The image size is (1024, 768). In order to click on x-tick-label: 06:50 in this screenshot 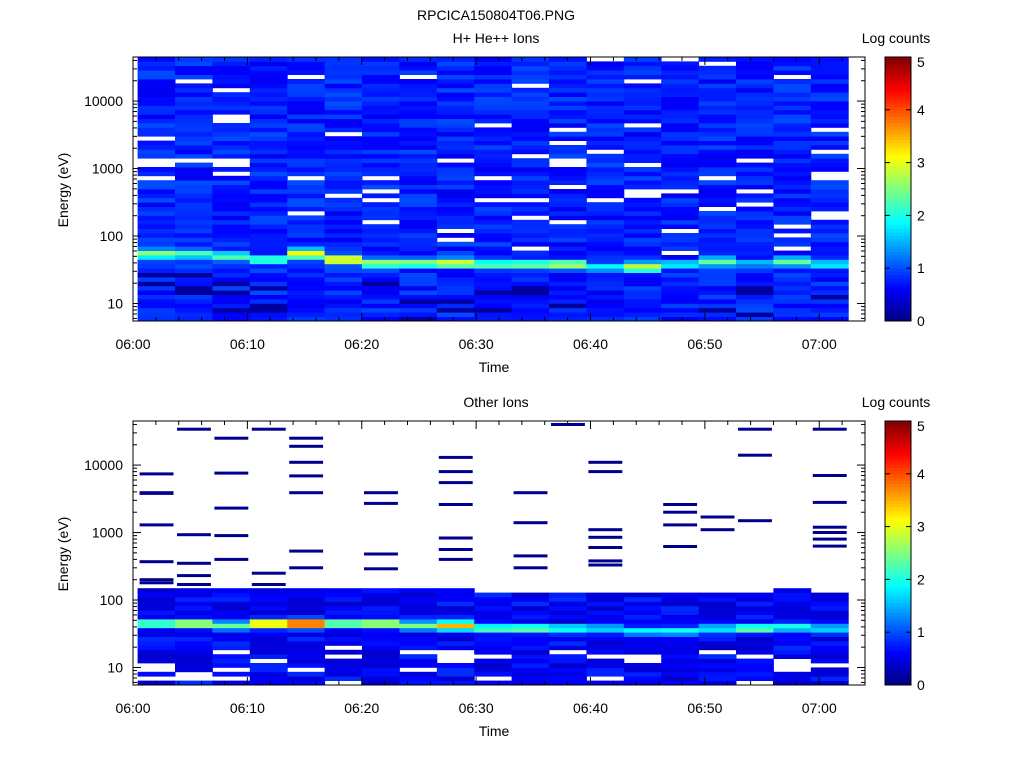, I will do `click(704, 708)`.